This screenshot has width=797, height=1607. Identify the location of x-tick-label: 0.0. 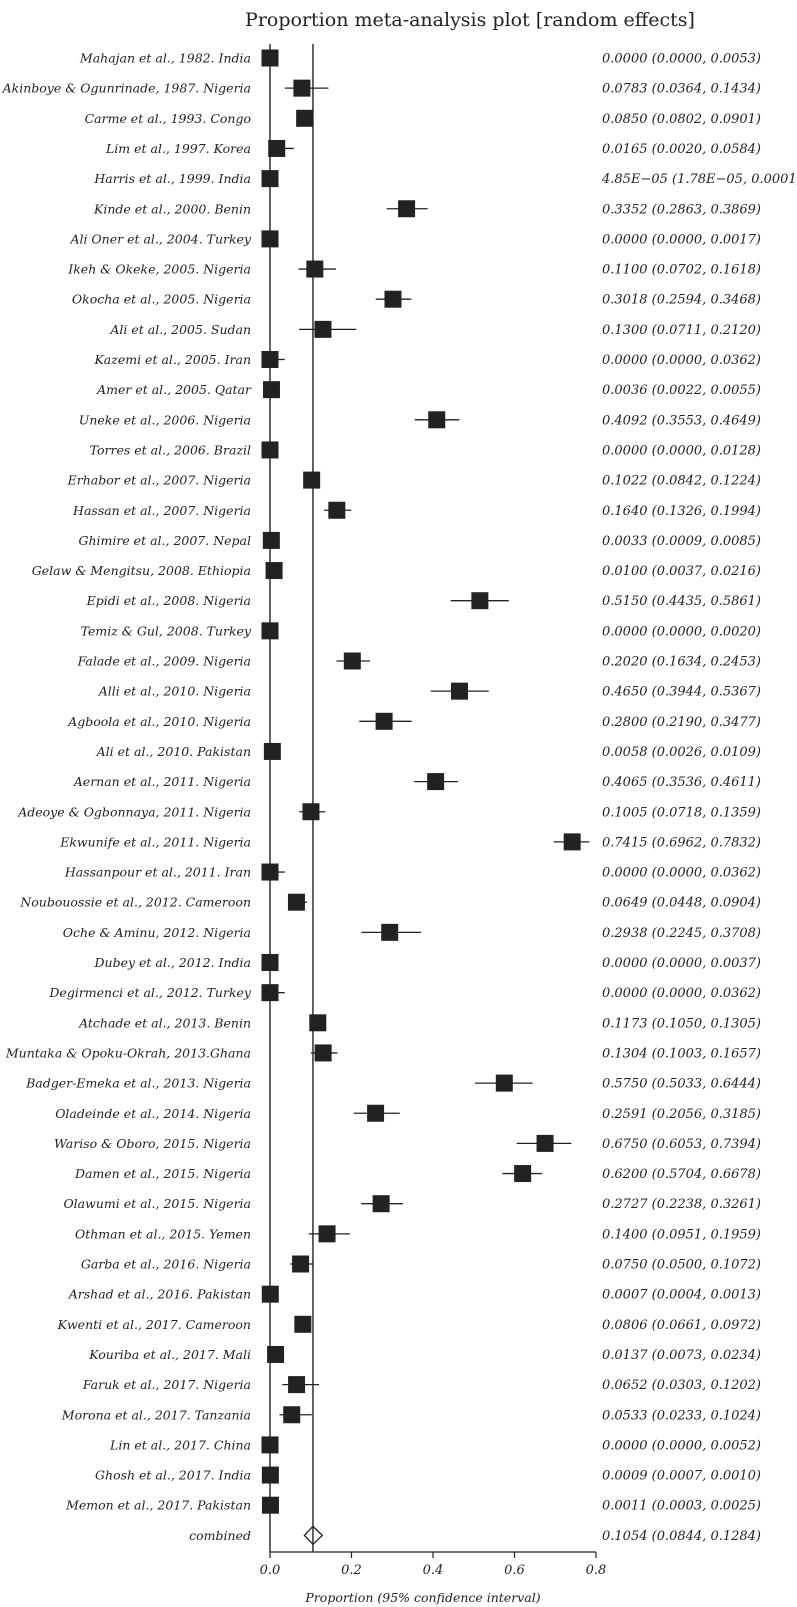
(270, 1570).